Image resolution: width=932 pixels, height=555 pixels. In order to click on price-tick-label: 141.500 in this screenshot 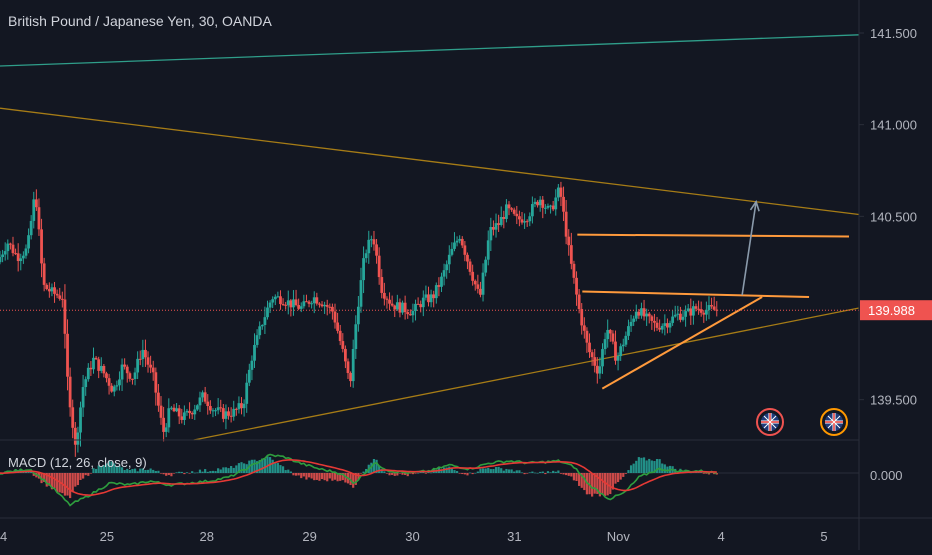, I will do `click(893, 33)`.